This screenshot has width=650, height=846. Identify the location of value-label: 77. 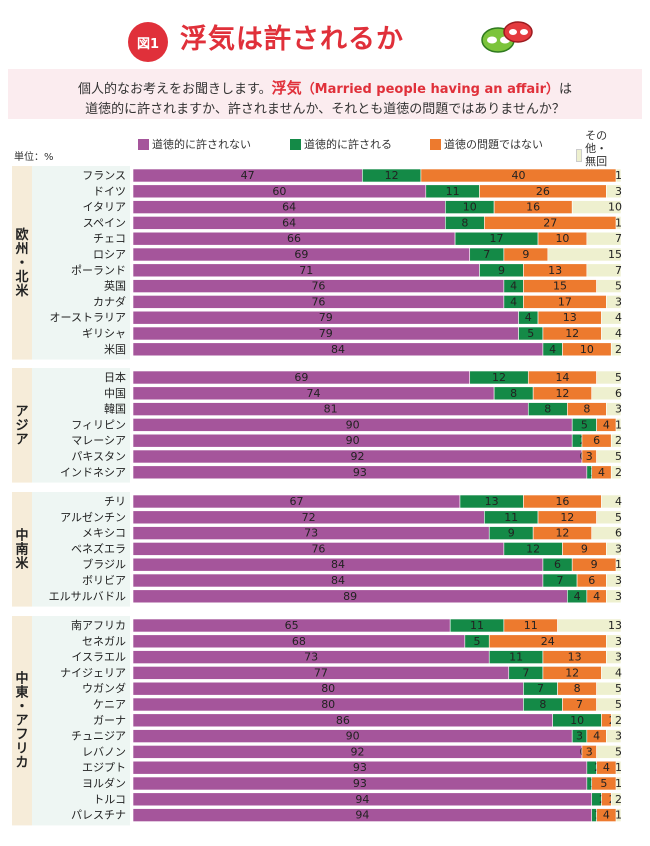
(321, 672).